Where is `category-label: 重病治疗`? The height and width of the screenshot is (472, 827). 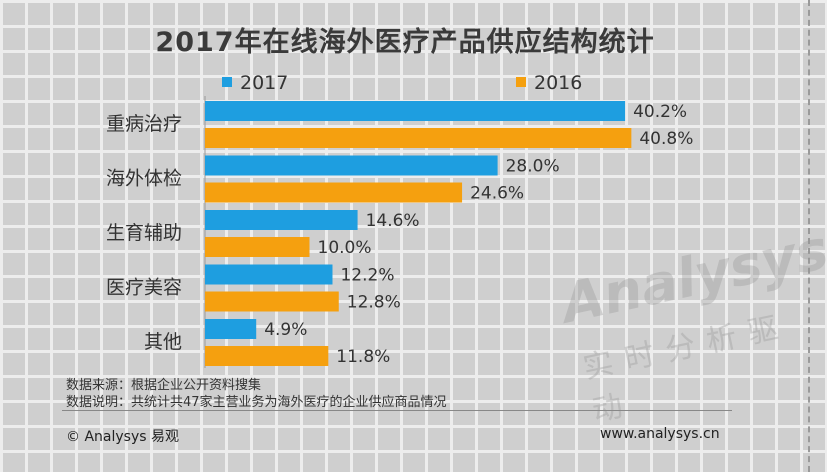 category-label: 重病治疗 is located at coordinates (144, 124).